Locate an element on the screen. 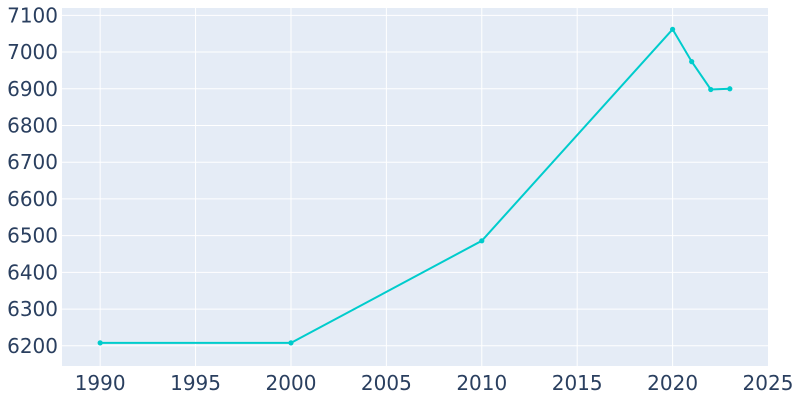  y-tick-label-6900: 6900 is located at coordinates (32, 89).